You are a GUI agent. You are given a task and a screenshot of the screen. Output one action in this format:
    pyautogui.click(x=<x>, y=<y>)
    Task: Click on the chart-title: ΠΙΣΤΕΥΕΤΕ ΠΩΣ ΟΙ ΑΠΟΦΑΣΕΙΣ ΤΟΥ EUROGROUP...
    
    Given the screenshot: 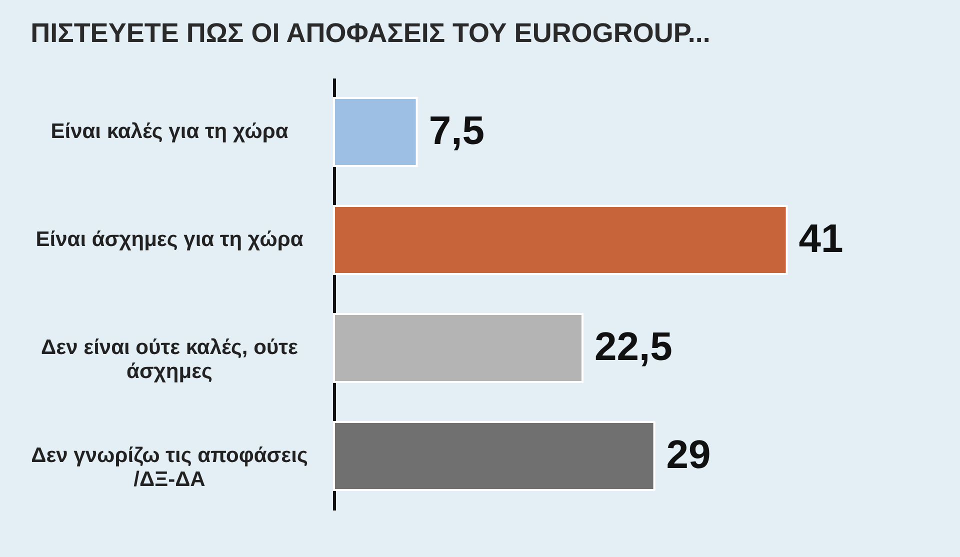 What is the action you would take?
    pyautogui.click(x=370, y=33)
    